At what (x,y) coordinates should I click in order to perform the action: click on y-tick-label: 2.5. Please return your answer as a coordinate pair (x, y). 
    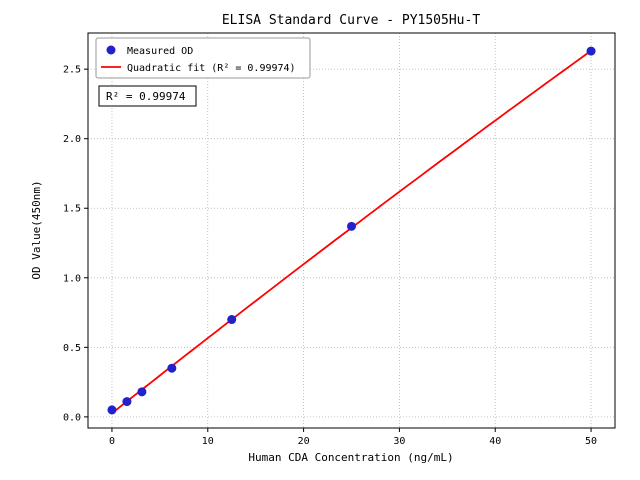
    Looking at the image, I should click on (72, 70).